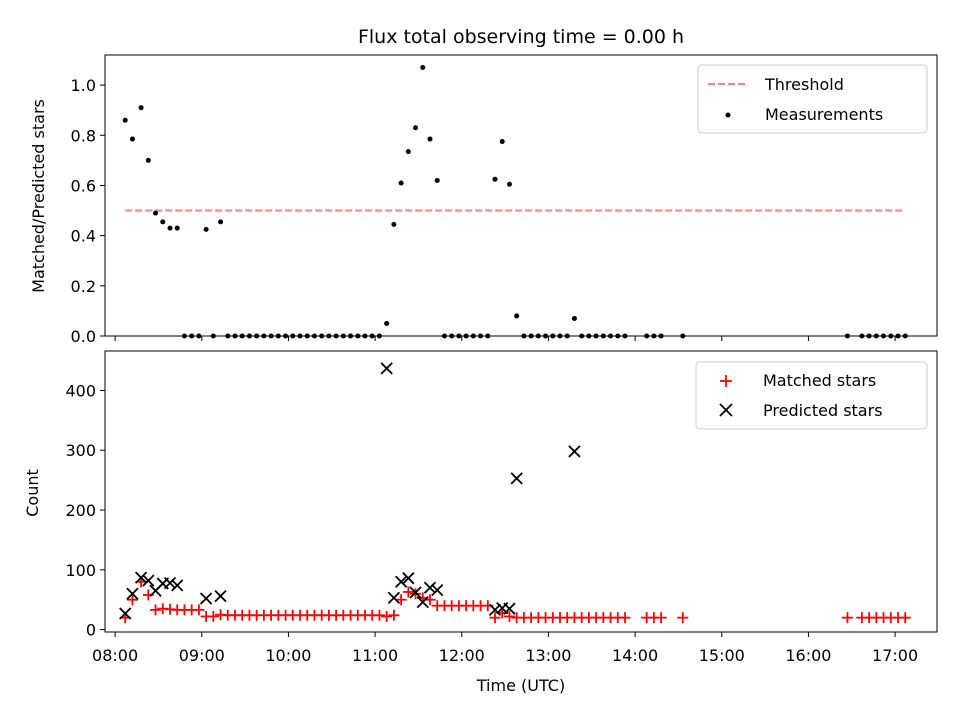 This screenshot has width=960, height=720. Describe the element at coordinates (722, 655) in the screenshot. I see `x-tick-label: 15:00` at that location.